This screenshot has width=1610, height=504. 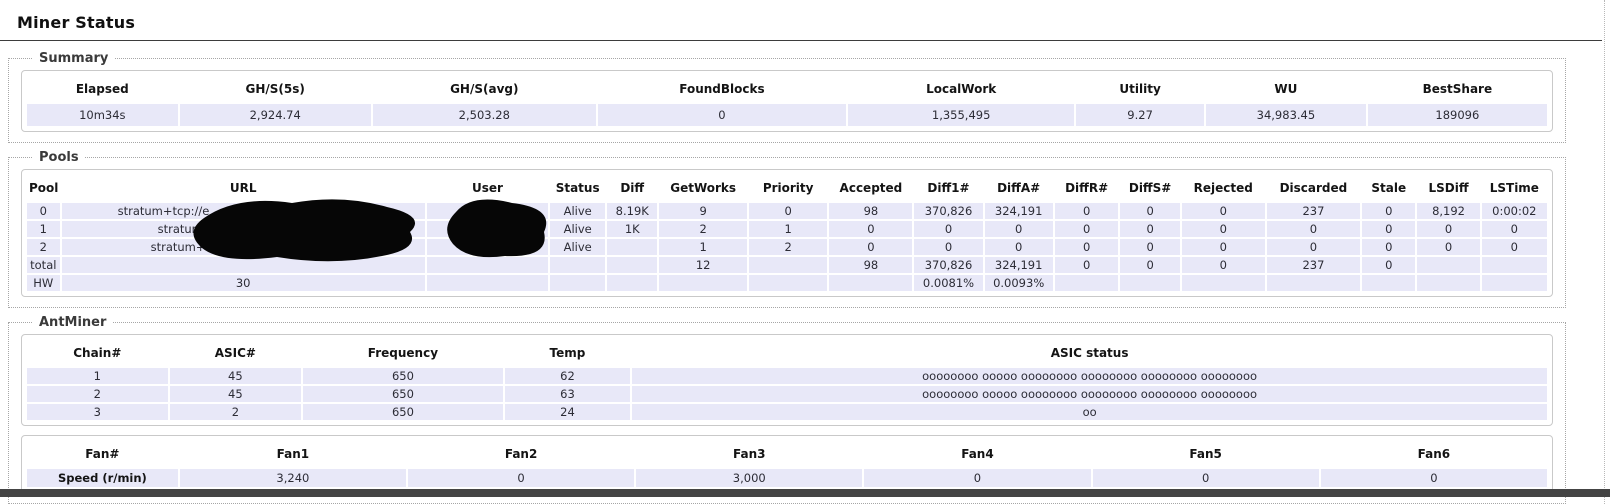 I want to click on cell: 34,983.45, so click(x=1286, y=115).